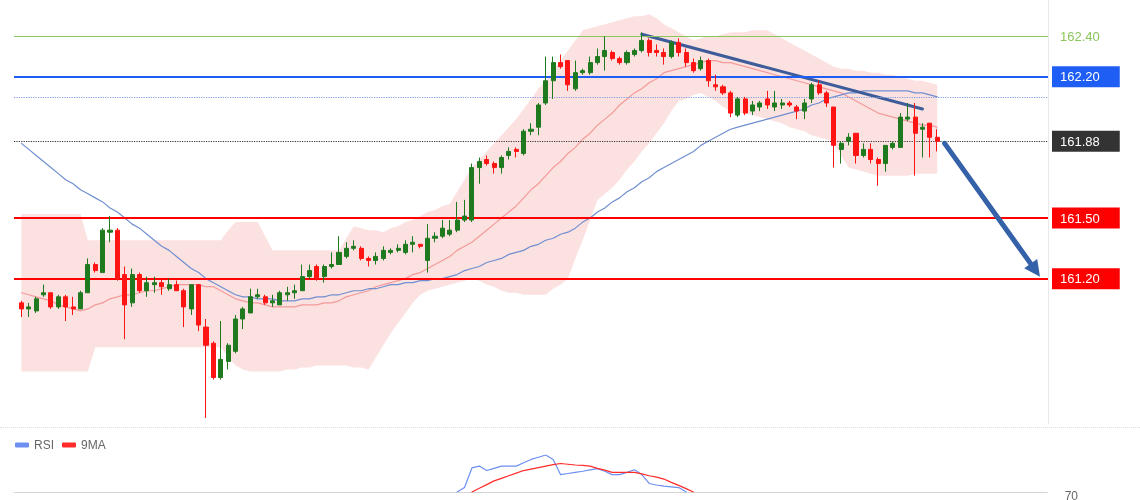 The height and width of the screenshot is (500, 1140). Describe the element at coordinates (93, 445) in the screenshot. I see `legend-label: 9MA` at that location.